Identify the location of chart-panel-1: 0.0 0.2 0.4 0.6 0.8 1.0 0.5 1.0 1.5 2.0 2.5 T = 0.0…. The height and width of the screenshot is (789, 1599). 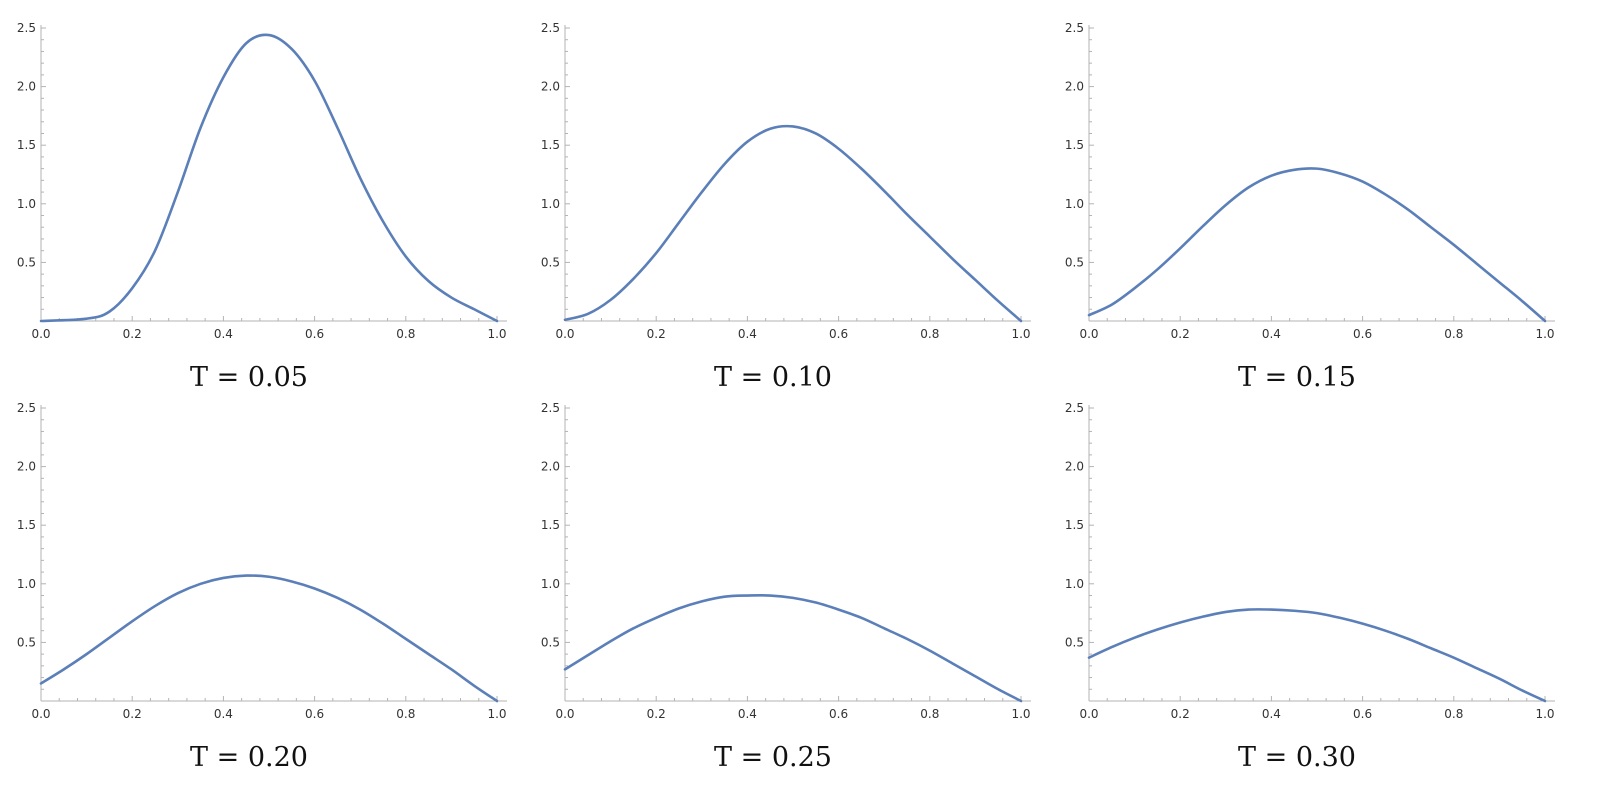
(262, 207).